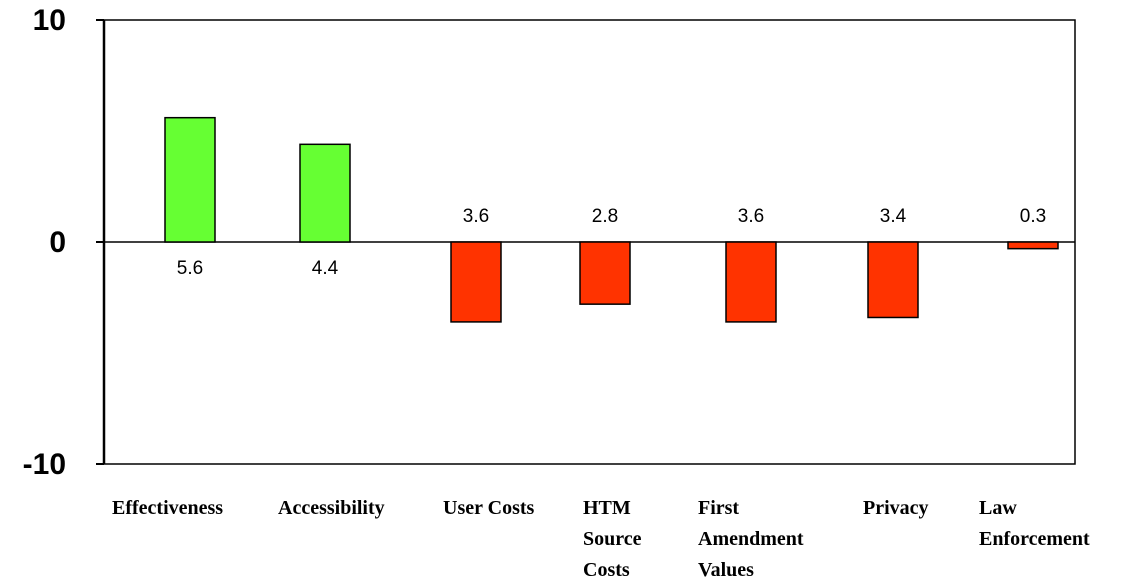 The width and height of the screenshot is (1125, 580). What do you see at coordinates (331, 508) in the screenshot?
I see `category-label: Accessibility` at bounding box center [331, 508].